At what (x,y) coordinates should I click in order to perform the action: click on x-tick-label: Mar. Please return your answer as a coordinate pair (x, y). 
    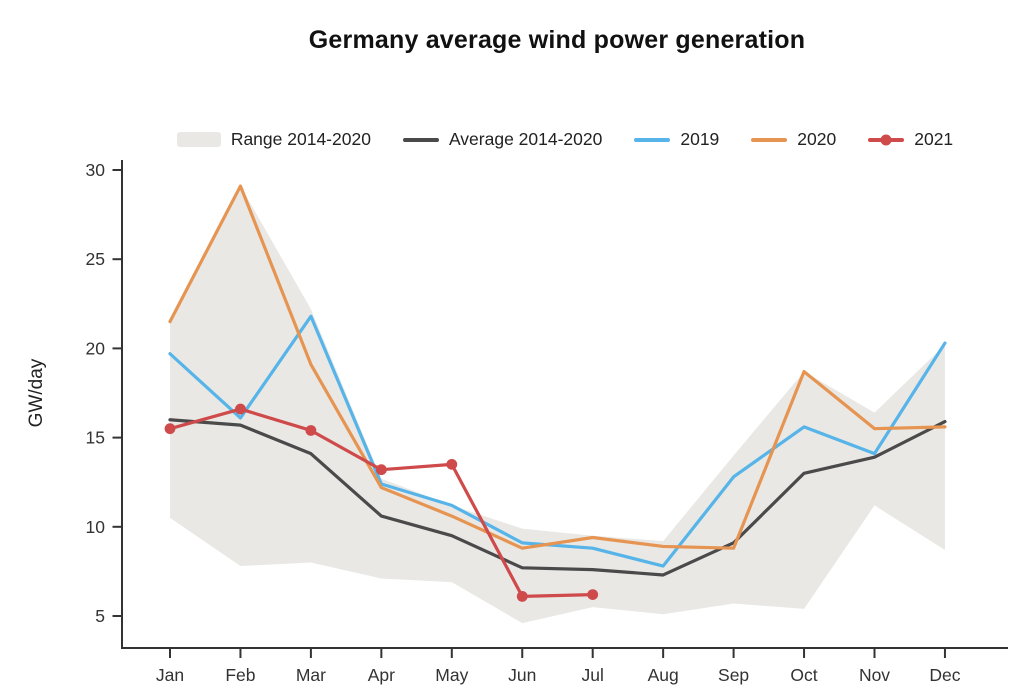
    Looking at the image, I should click on (311, 675).